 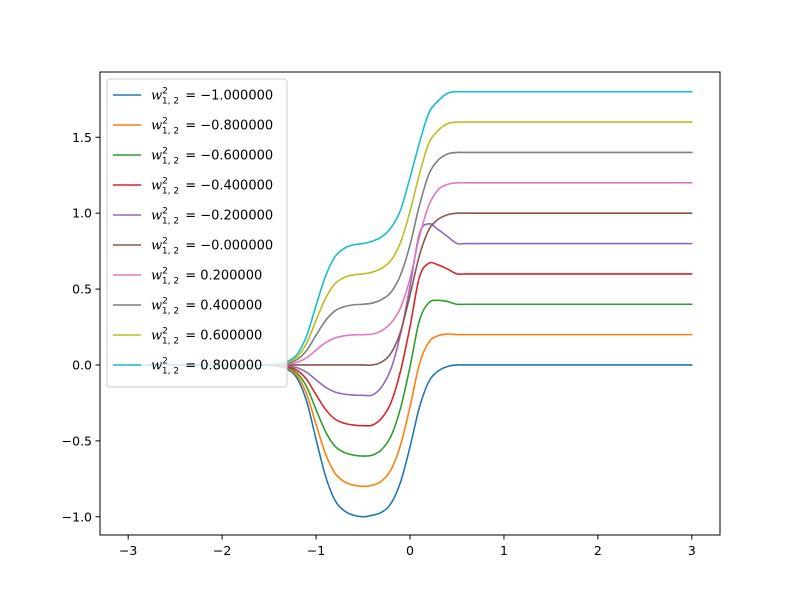 I want to click on x-tick-label: 3, so click(x=692, y=550).